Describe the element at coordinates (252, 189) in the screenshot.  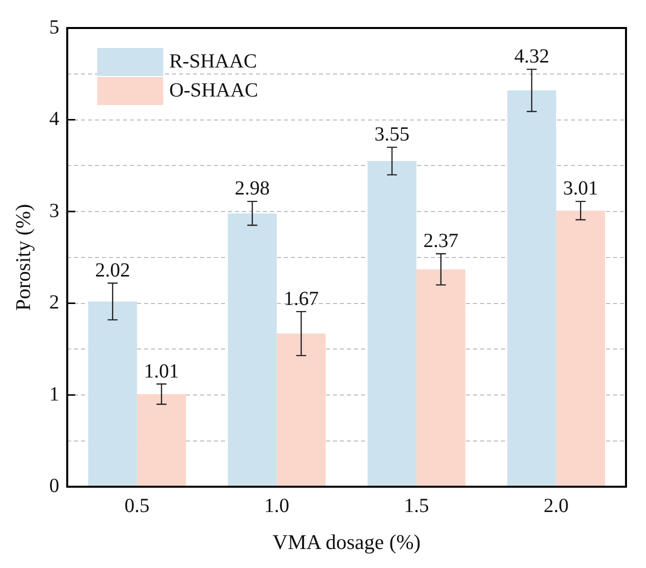
I see `data-label: 2.98` at that location.